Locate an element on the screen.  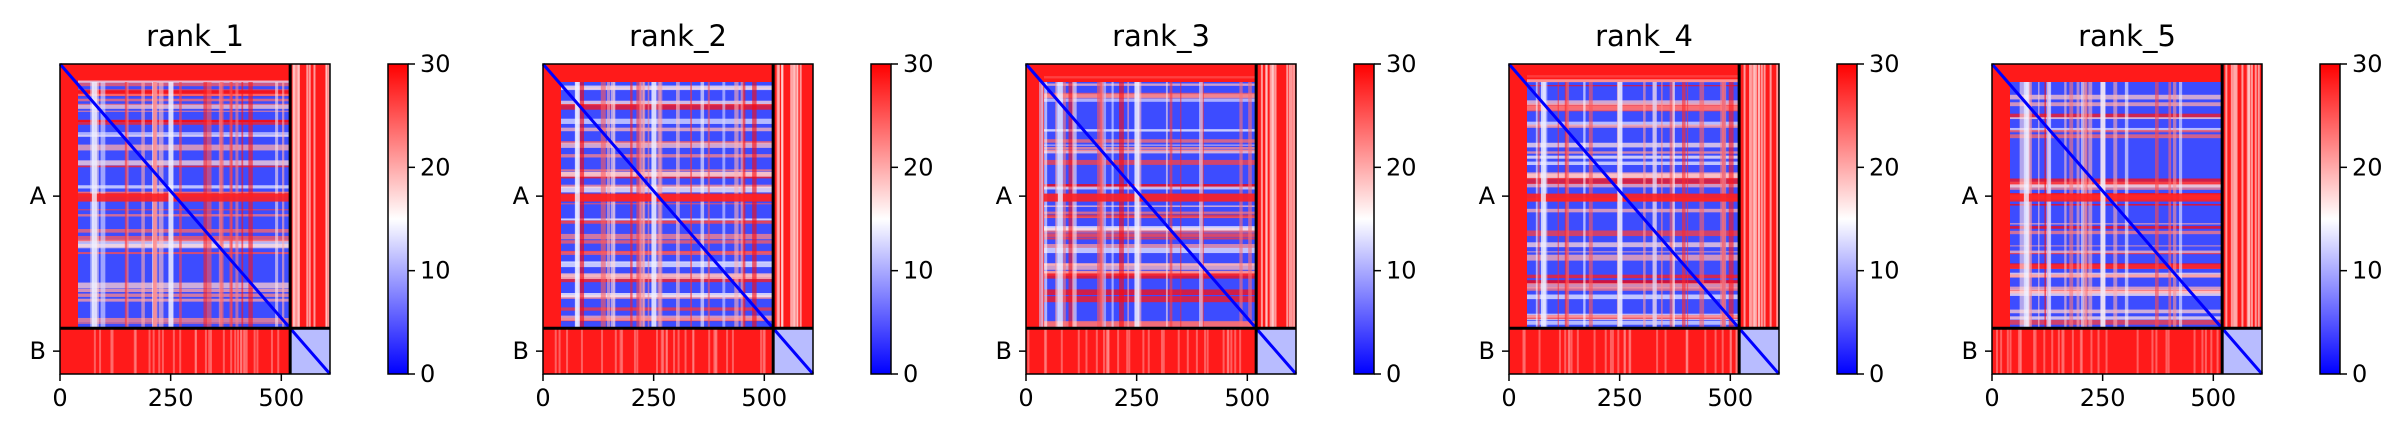
y-tick-label-chain-B: B is located at coordinates (1970, 351).